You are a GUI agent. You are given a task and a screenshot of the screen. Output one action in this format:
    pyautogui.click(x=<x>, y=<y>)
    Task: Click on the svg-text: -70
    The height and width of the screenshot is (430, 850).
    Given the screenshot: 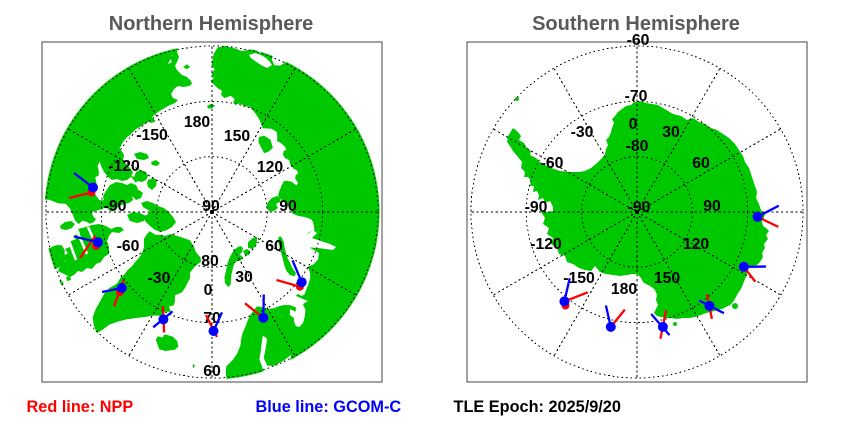 What is the action you would take?
    pyautogui.click(x=636, y=96)
    